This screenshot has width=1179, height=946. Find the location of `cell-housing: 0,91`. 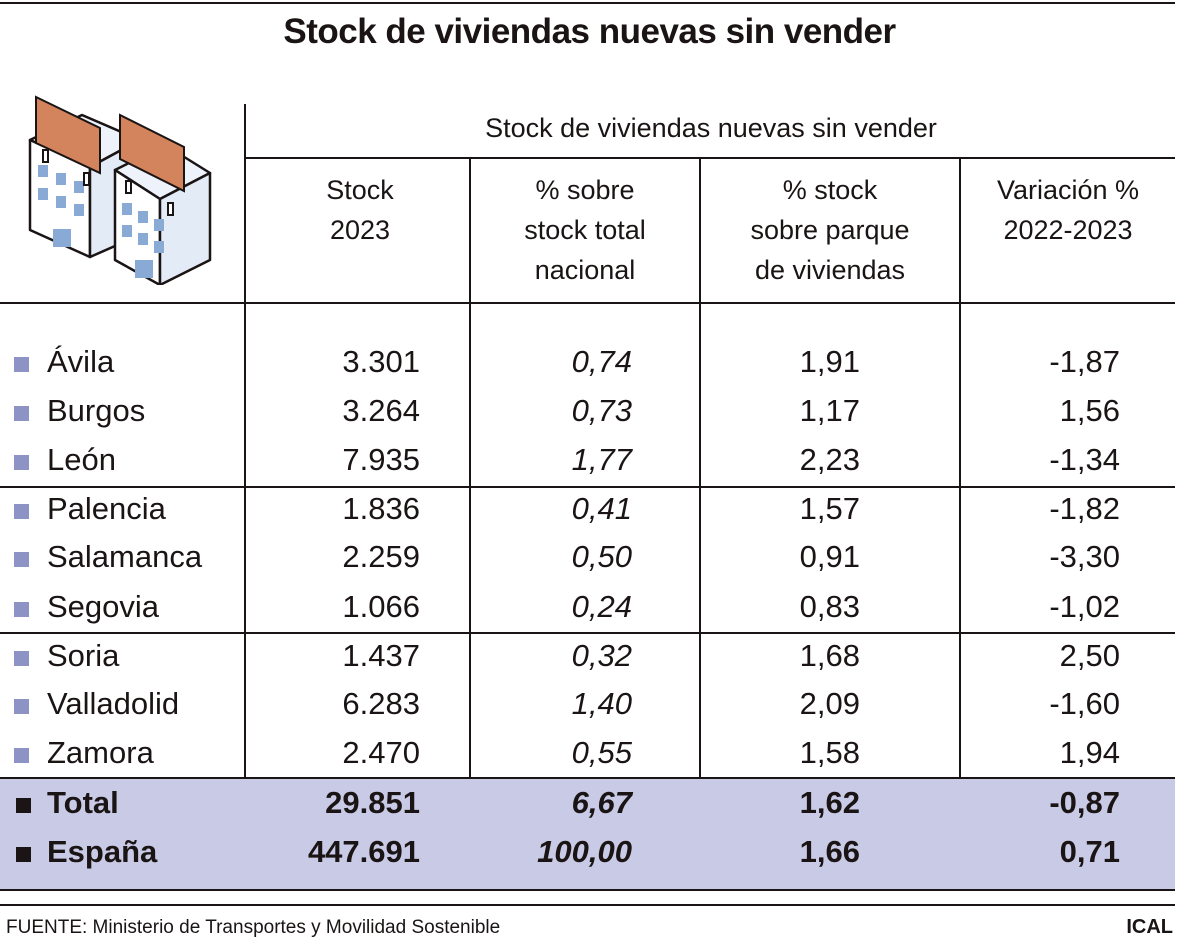

cell-housing: 0,91 is located at coordinates (829, 556).